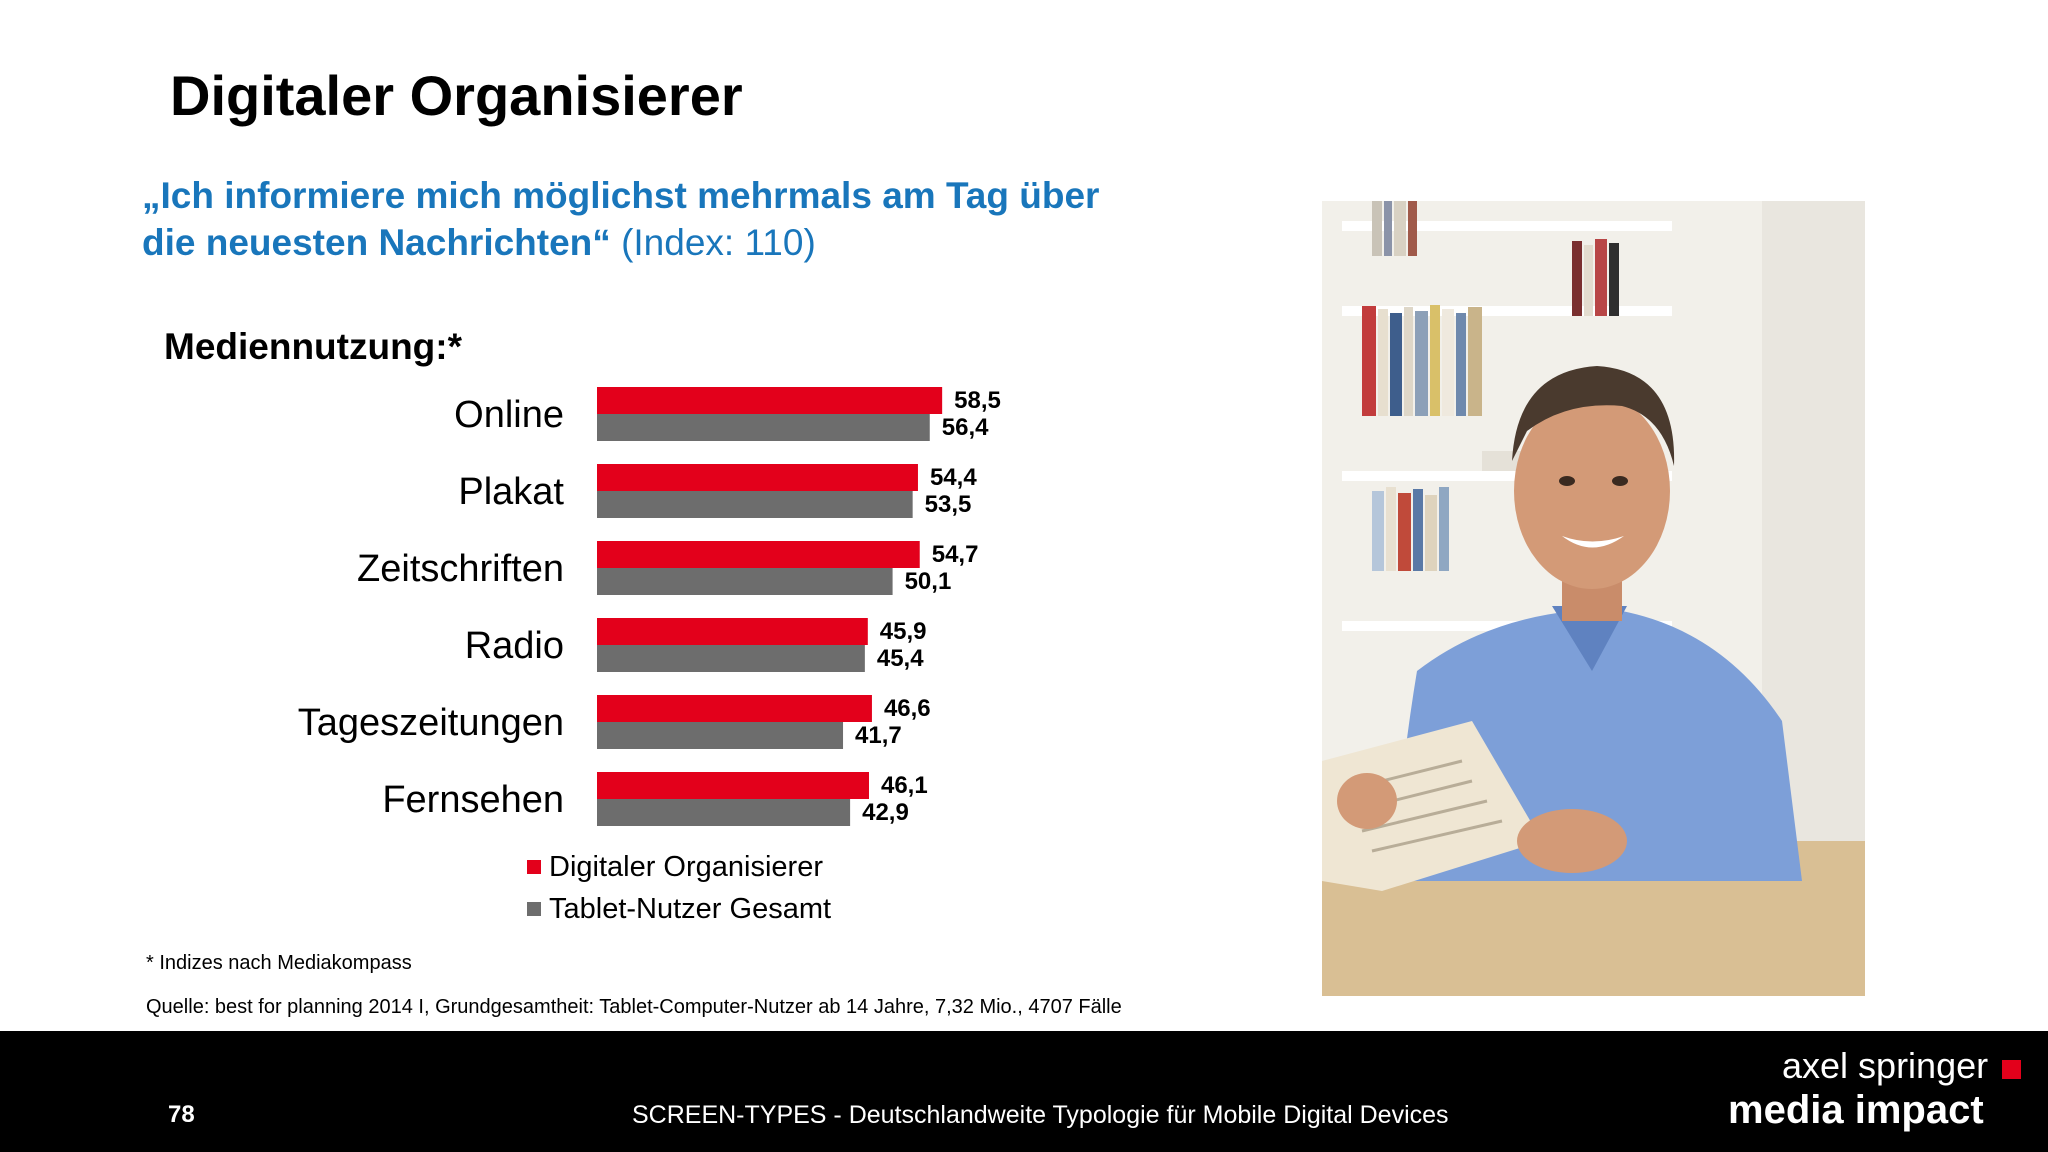 This screenshot has width=2048, height=1152. What do you see at coordinates (878, 735) in the screenshot?
I see `value-label: 41,7` at bounding box center [878, 735].